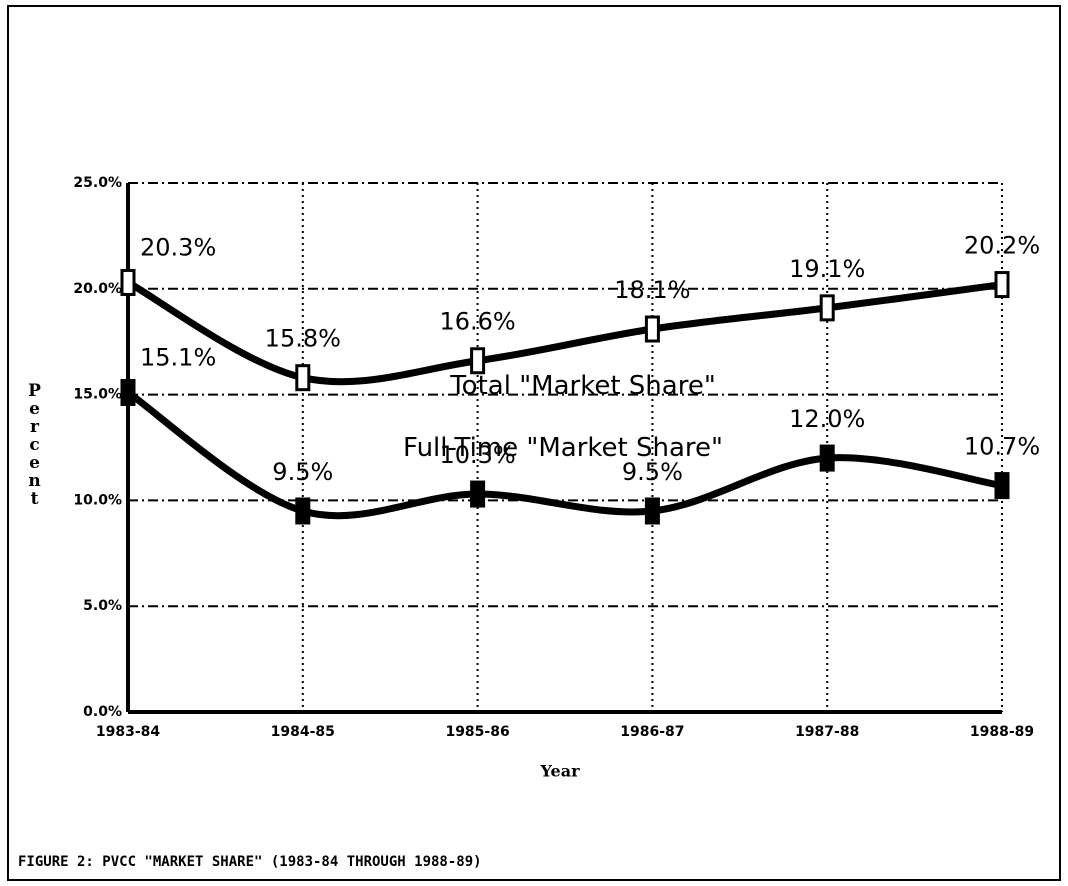 This screenshot has height=886, width=1068. I want to click on series-annotation: Total "Market Share", so click(582, 386).